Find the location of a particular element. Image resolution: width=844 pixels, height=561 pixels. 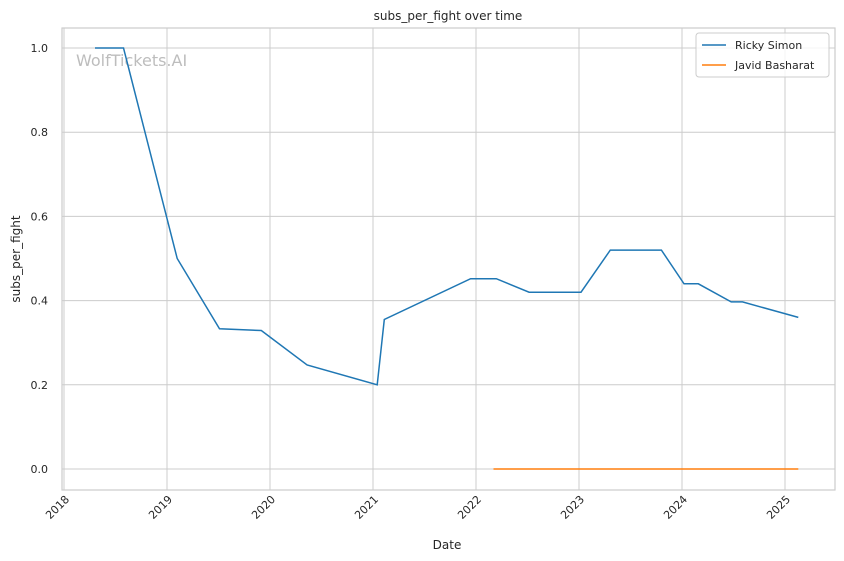

x-tick-label: 2025 is located at coordinates (778, 507).